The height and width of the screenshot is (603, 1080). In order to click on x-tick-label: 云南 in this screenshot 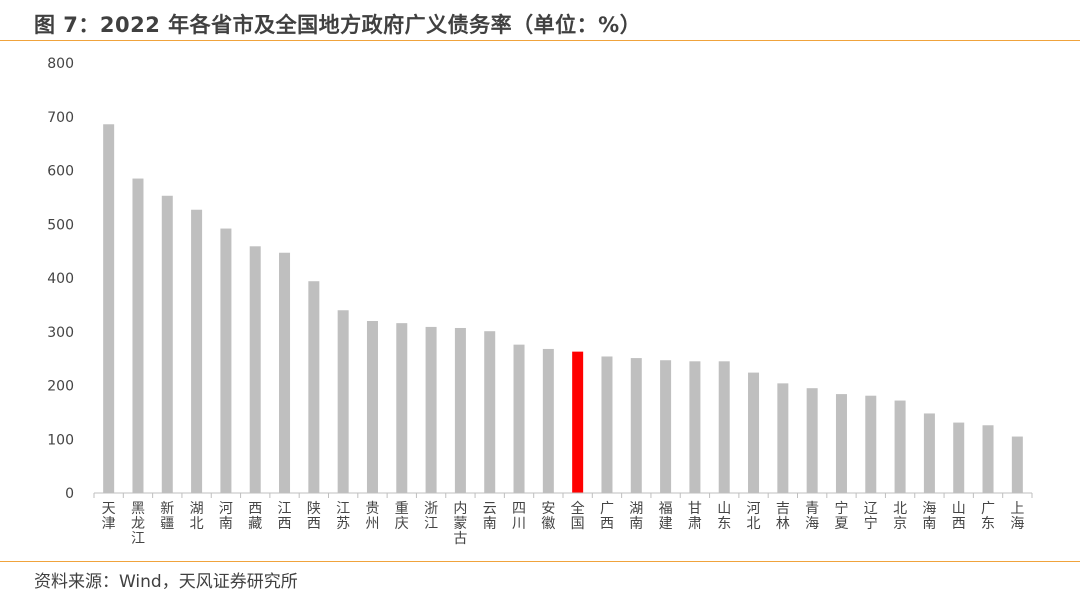, I will do `click(490, 516)`.